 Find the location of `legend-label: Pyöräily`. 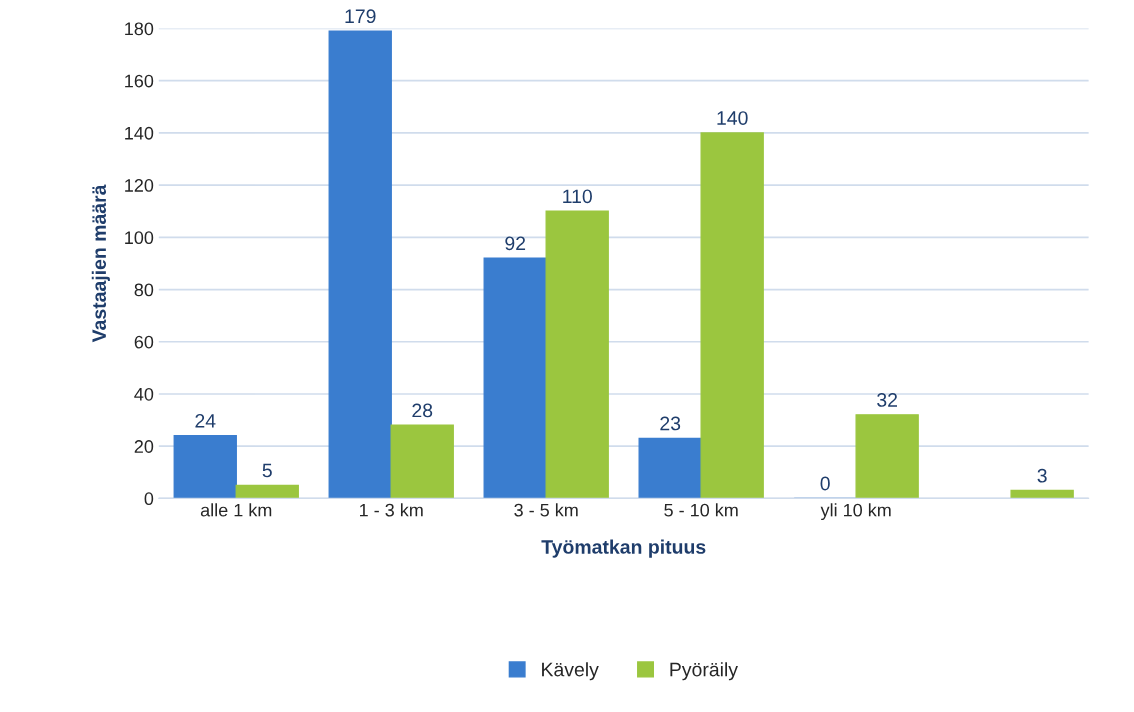

legend-label: Pyöräily is located at coordinates (704, 671).